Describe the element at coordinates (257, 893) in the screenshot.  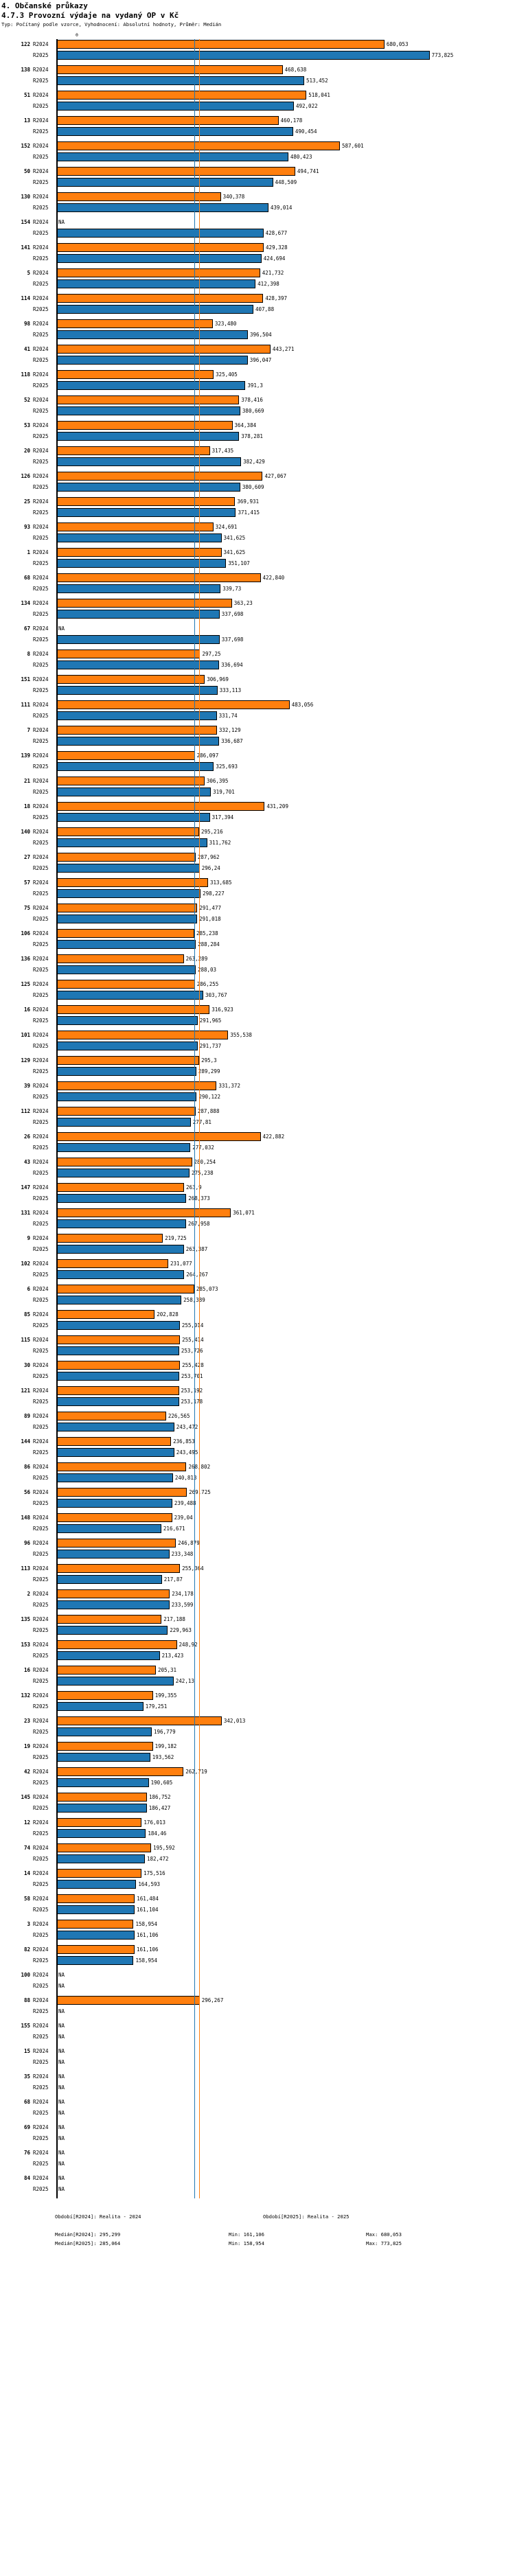
I see `bar-row: R2025 298,227` at that location.